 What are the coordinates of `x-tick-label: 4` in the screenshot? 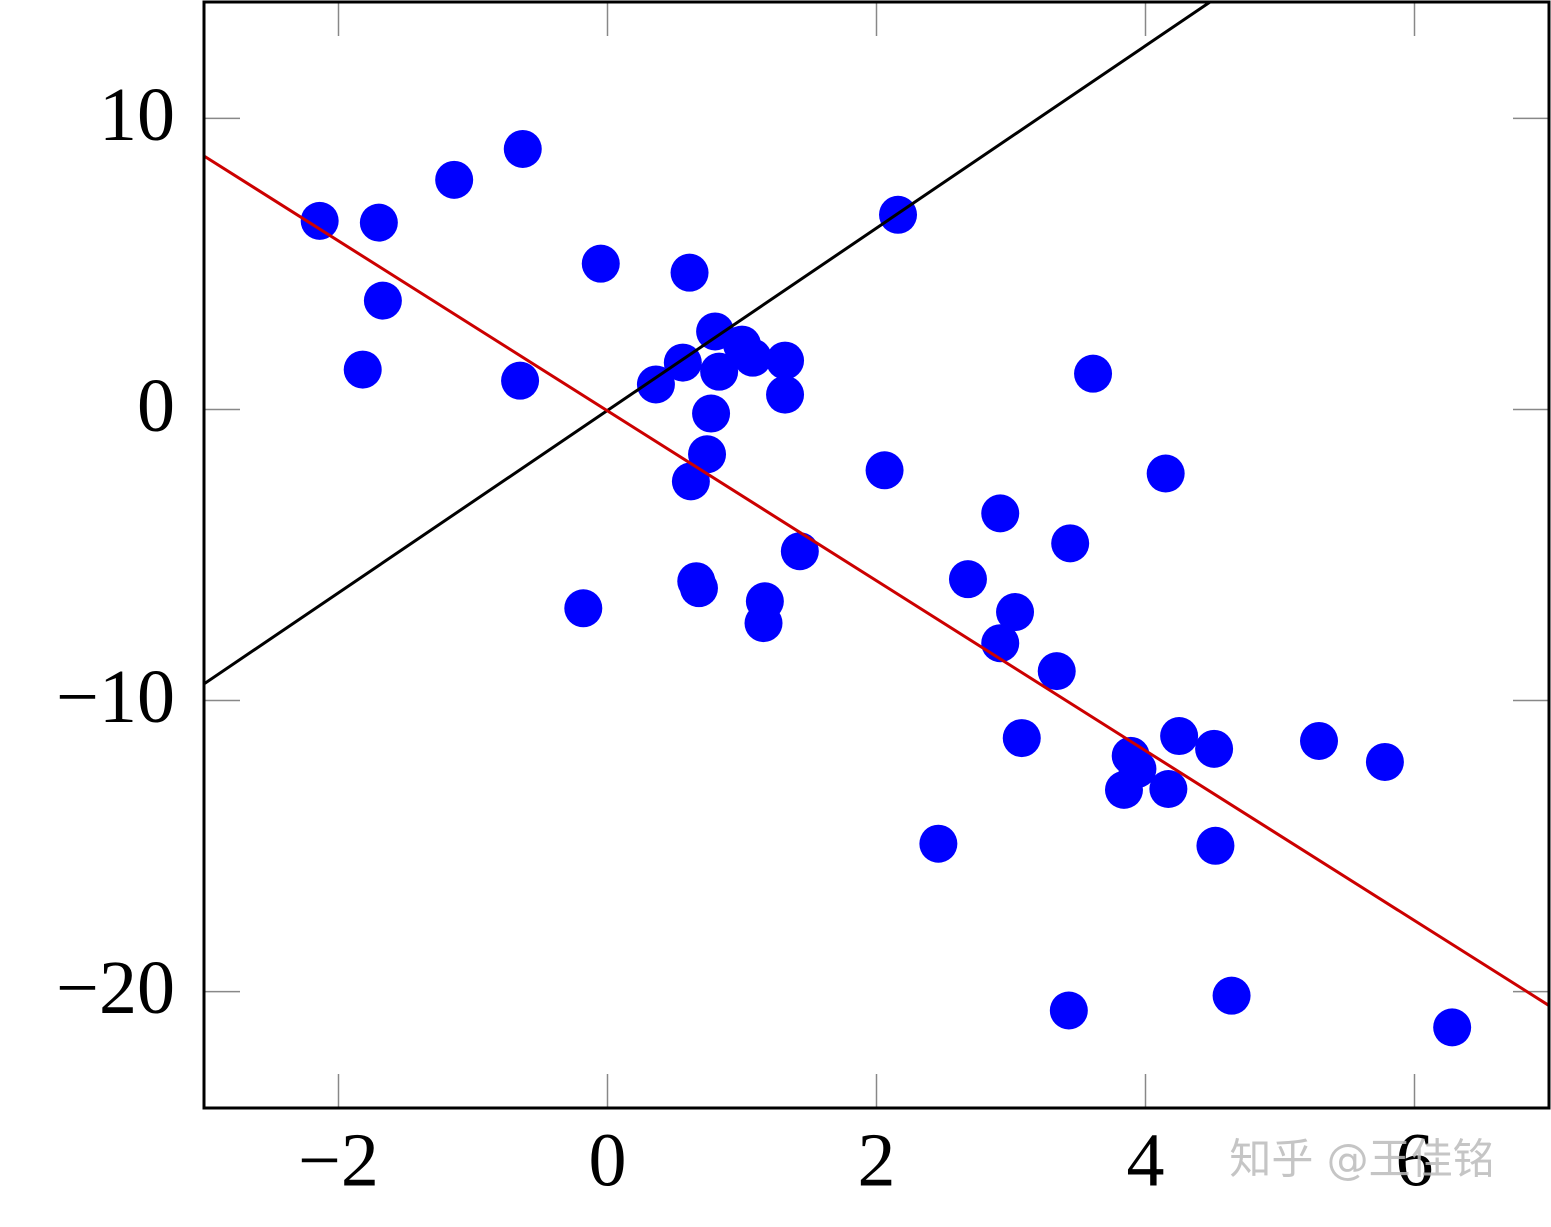 It's located at (1146, 1160).